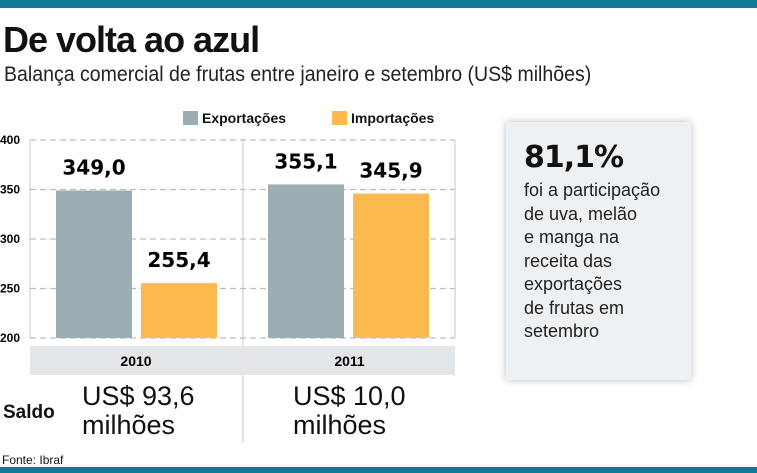 The width and height of the screenshot is (757, 473). I want to click on data-label: 349,0, so click(93, 167).